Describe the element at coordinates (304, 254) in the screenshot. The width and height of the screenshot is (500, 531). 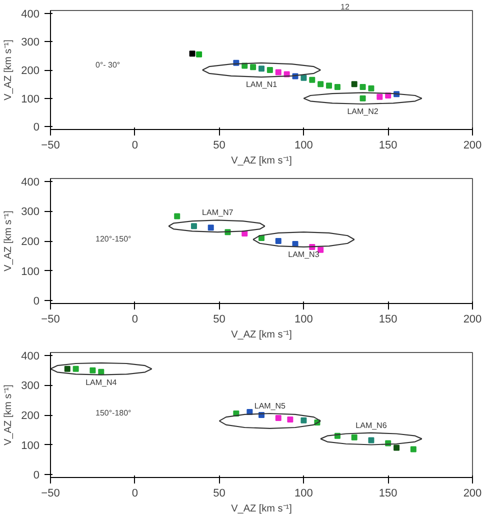
I see `series-label: LAM_N3` at that location.